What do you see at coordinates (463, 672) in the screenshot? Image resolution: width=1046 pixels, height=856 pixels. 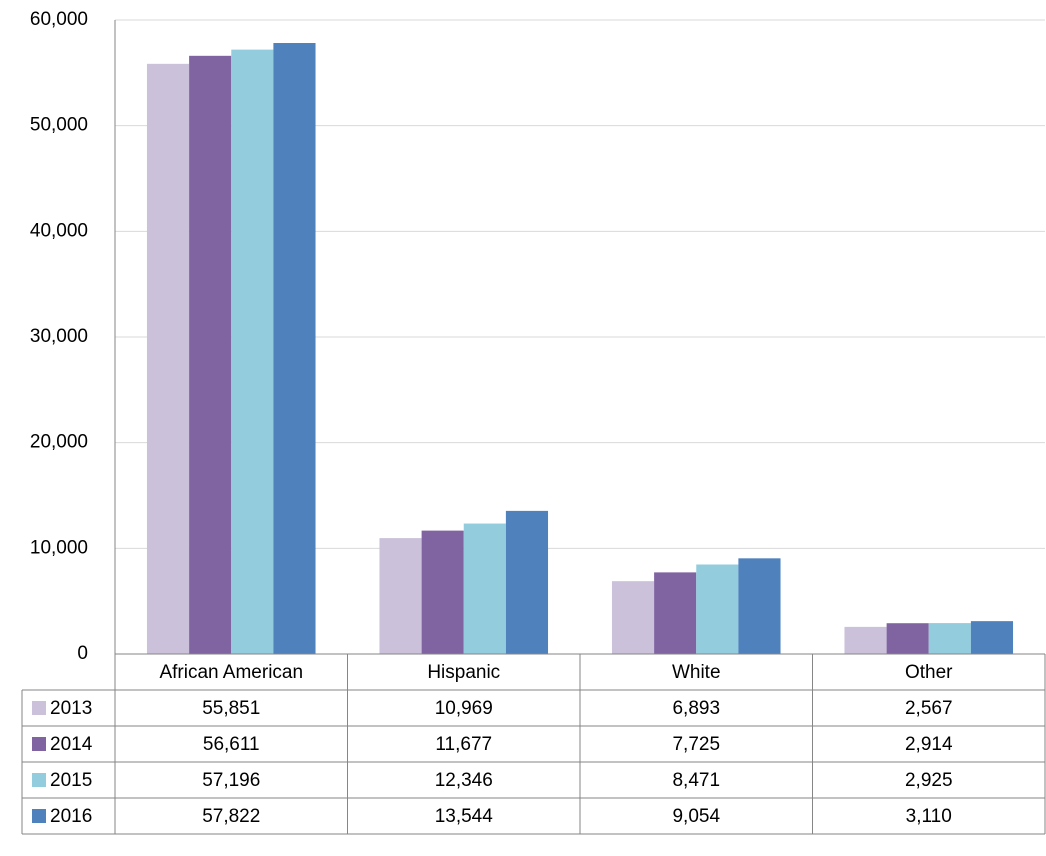 I see `x-tick-label: Hispanic` at bounding box center [463, 672].